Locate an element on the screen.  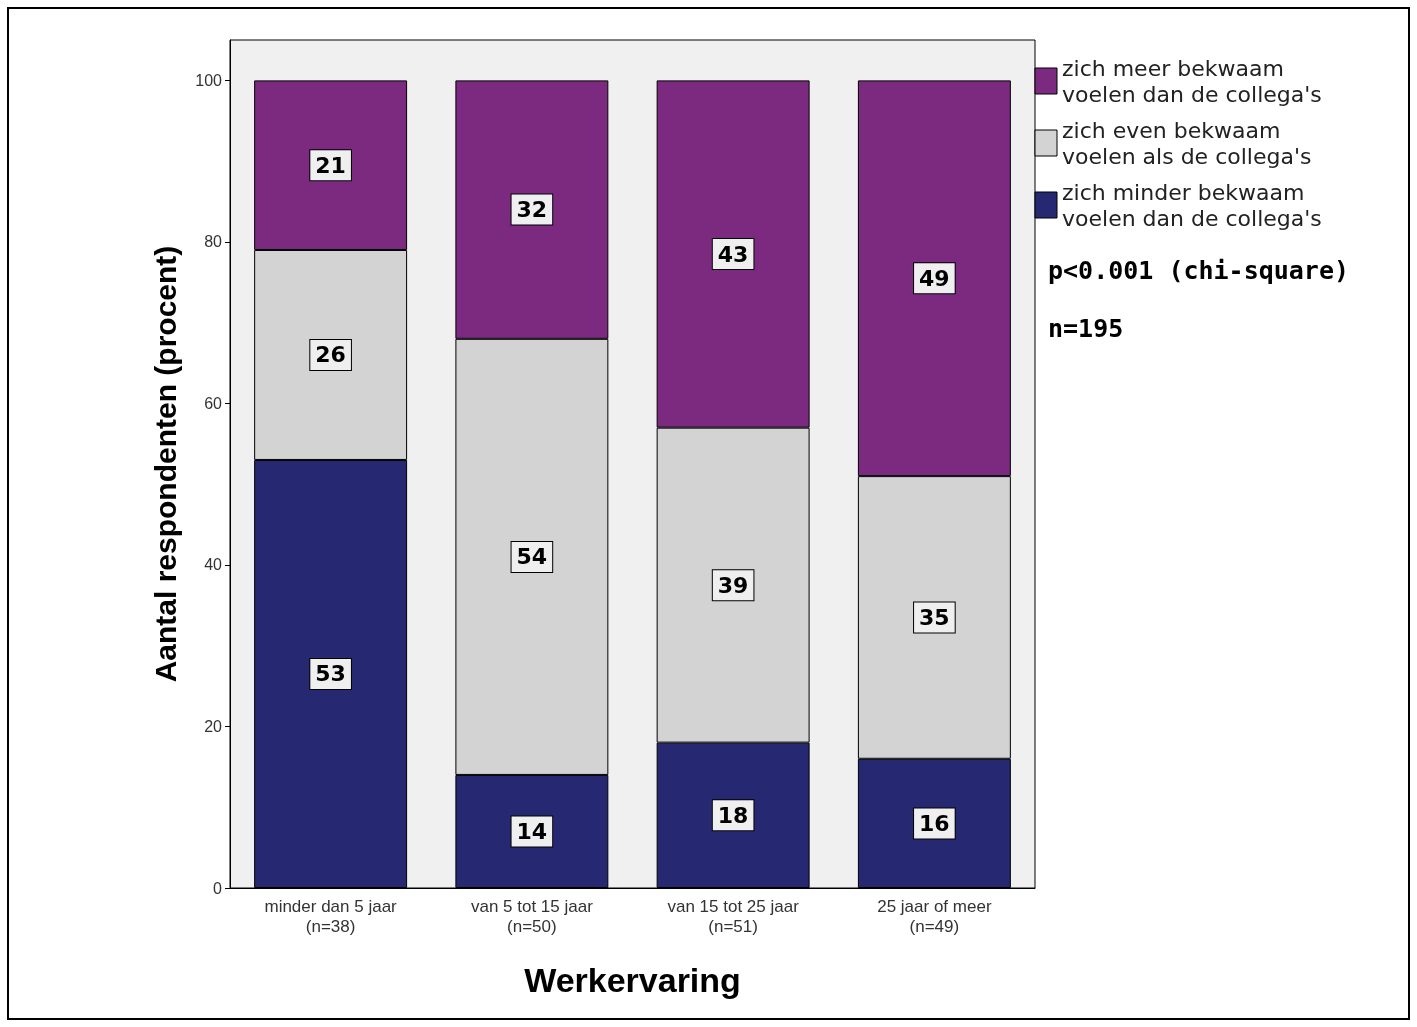
data-label: 14 is located at coordinates (532, 831).